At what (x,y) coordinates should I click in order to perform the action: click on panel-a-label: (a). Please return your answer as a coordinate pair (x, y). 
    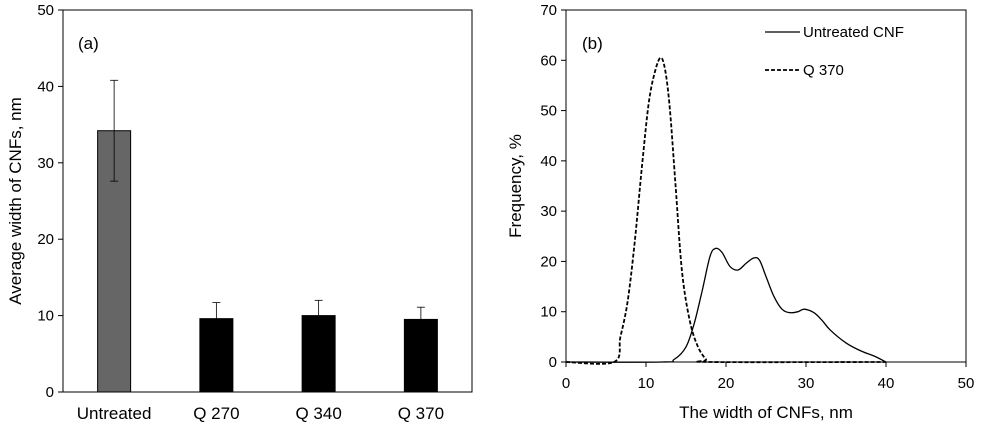
    Looking at the image, I should click on (88, 43).